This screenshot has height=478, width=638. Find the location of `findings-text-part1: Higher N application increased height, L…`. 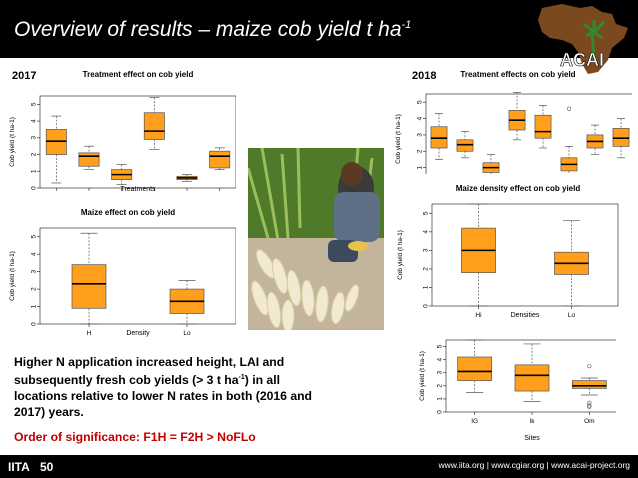

findings-text-part1: Higher N application increased height, L… is located at coordinates (149, 371).